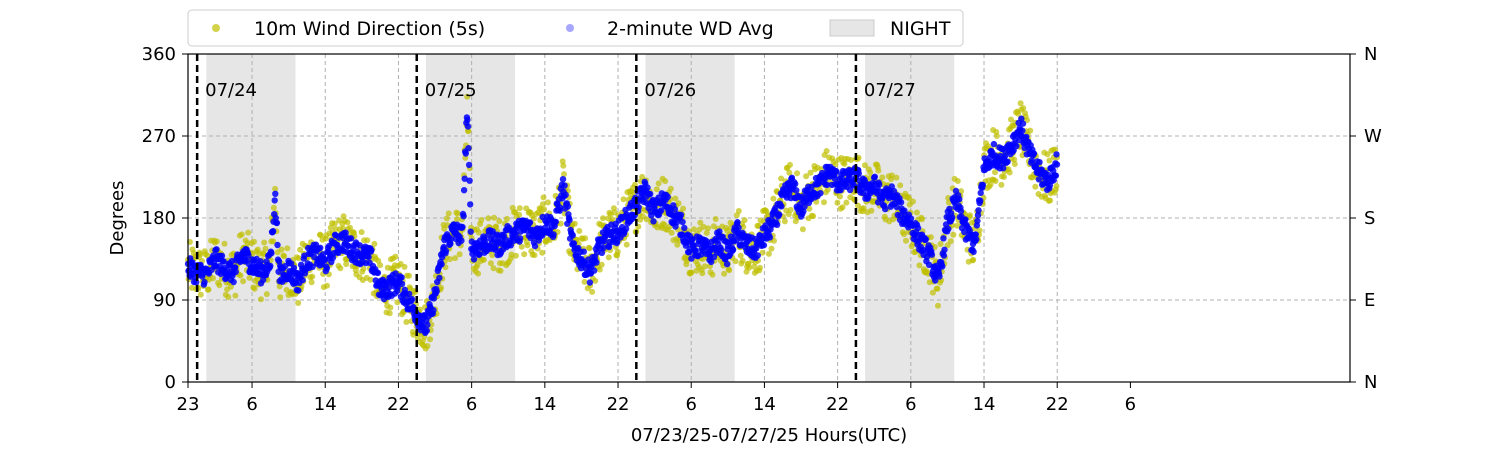  What do you see at coordinates (984, 404) in the screenshot?
I see `x-tick-label-11: 14` at bounding box center [984, 404].